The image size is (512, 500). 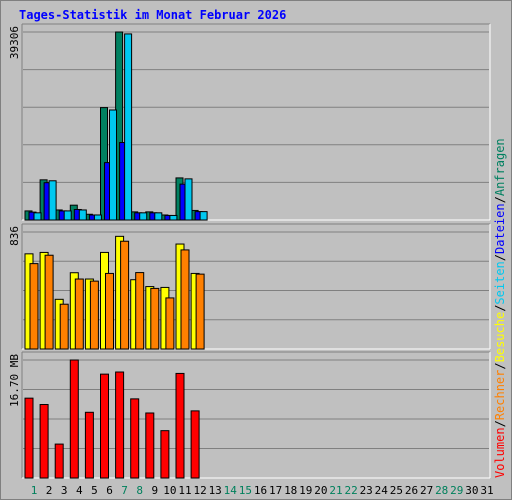 What do you see at coordinates (335, 490) in the screenshot?
I see `x-tick-day-21: 21` at bounding box center [335, 490].